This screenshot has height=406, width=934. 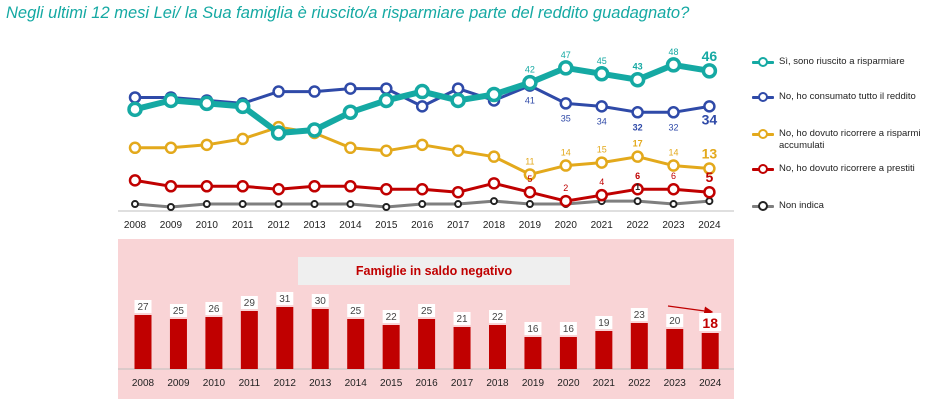 What do you see at coordinates (356, 383) in the screenshot?
I see `bar-x-tick-label: 2014` at bounding box center [356, 383].